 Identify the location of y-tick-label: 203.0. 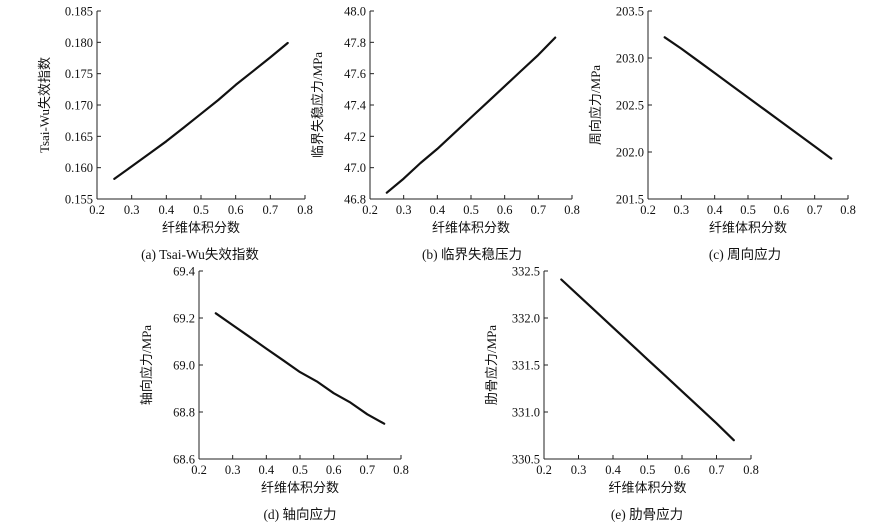
(630, 59).